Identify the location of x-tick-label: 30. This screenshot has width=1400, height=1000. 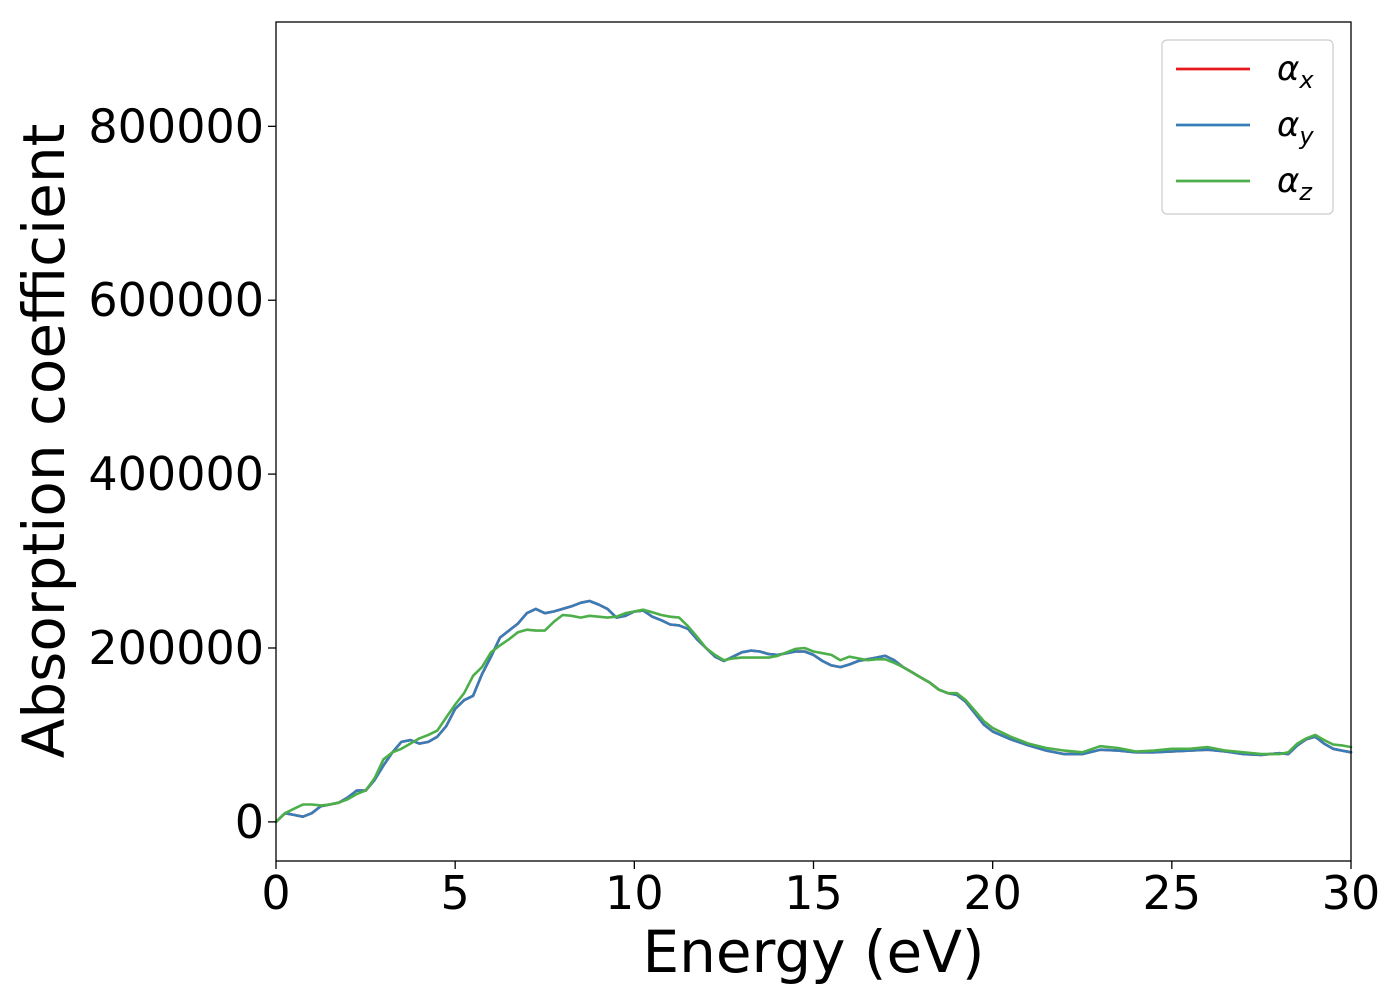
(1351, 893).